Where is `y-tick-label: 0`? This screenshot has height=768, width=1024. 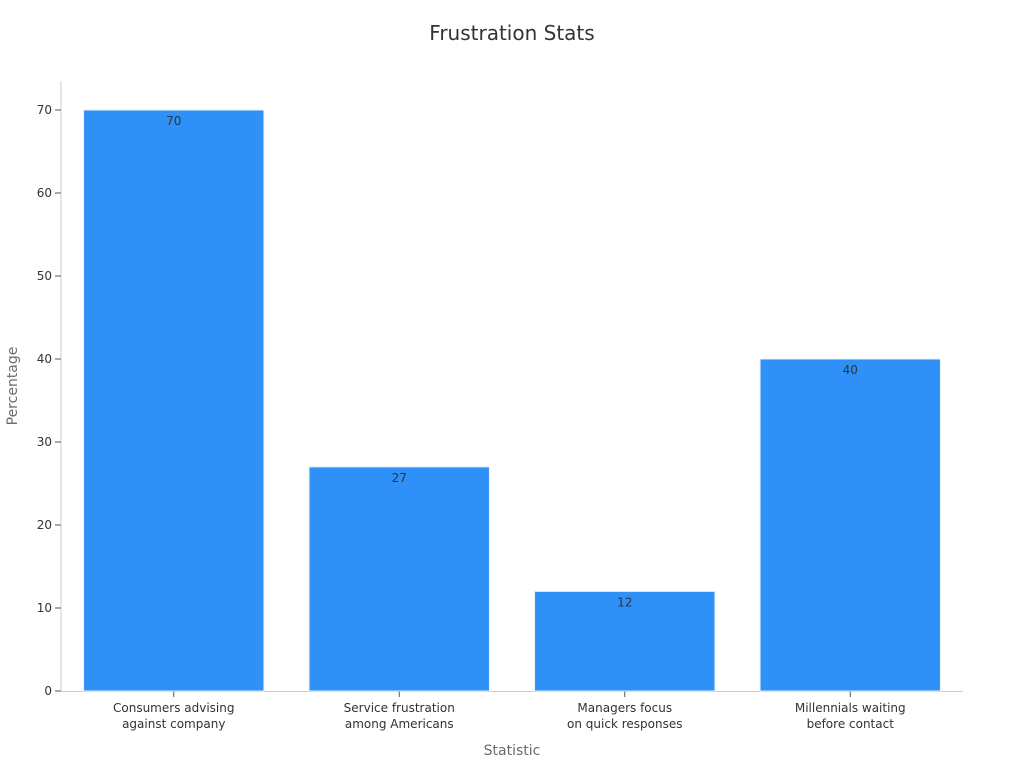
y-tick-label: 0 is located at coordinates (48, 691).